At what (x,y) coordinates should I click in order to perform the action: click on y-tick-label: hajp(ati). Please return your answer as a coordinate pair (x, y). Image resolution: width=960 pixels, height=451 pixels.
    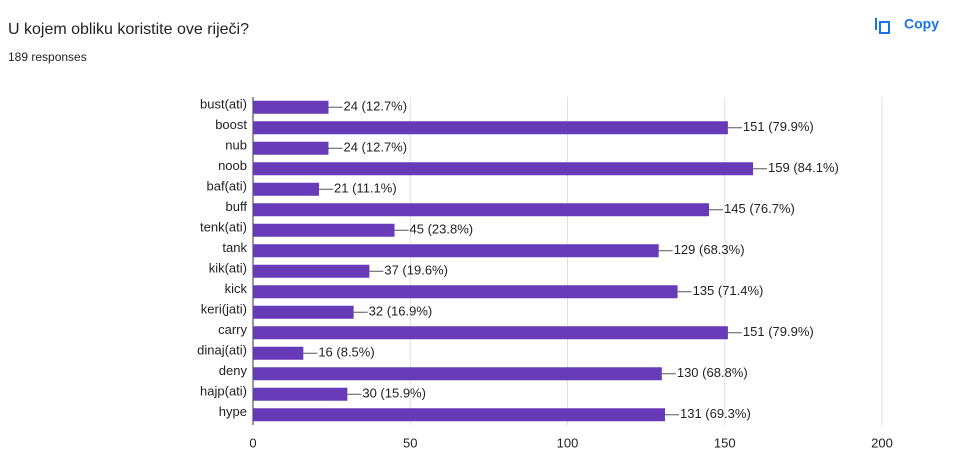
    Looking at the image, I should click on (223, 391).